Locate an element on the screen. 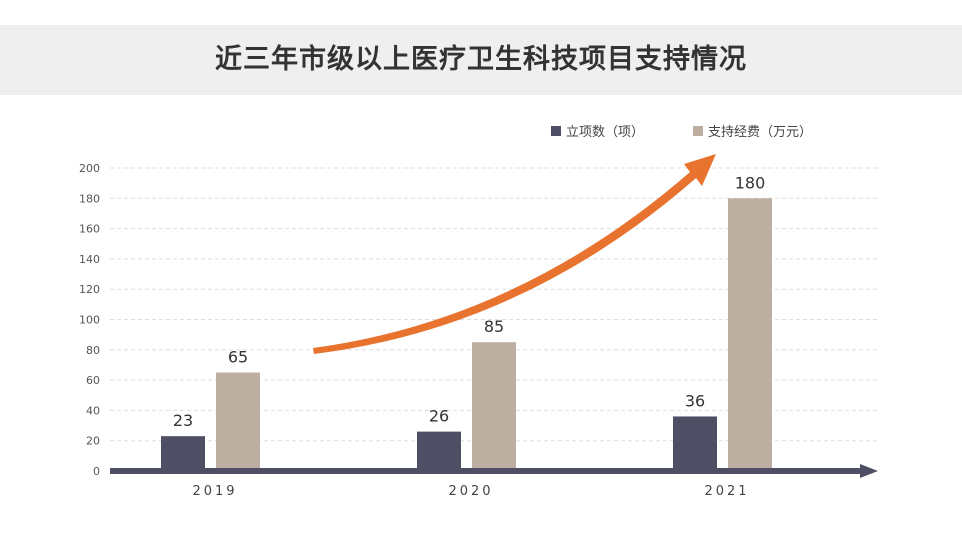 The image size is (962, 541). data-label: 85 is located at coordinates (494, 326).